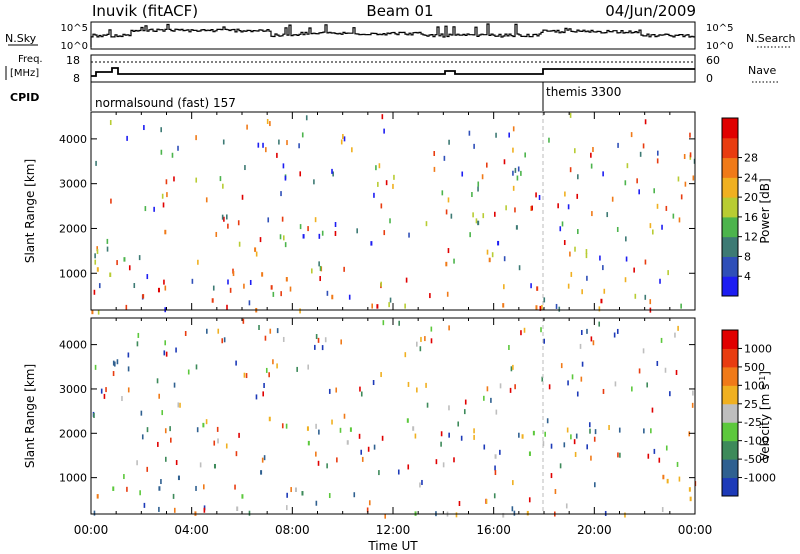  I want to click on colorbar-frame, so click(730, 207).